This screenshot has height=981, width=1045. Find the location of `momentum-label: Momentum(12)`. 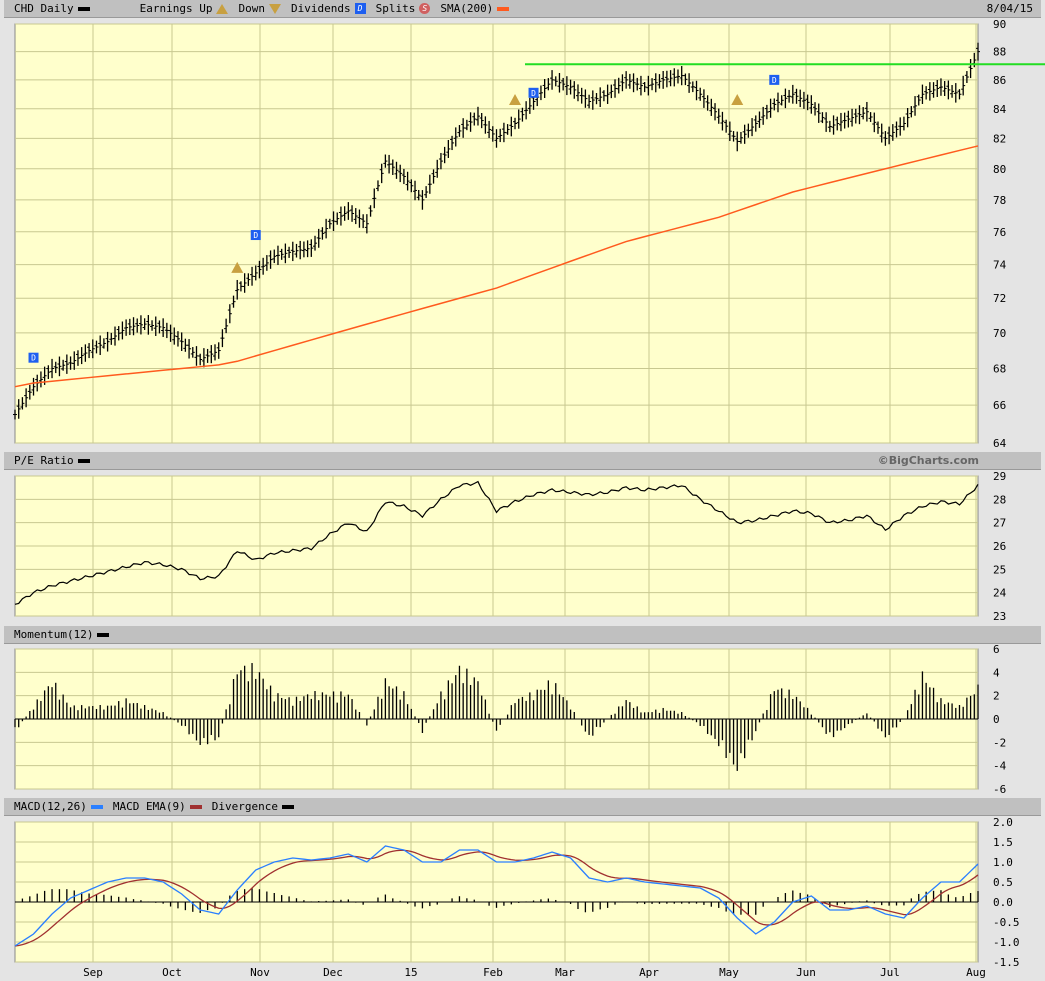

momentum-label: Momentum(12) is located at coordinates (54, 634).